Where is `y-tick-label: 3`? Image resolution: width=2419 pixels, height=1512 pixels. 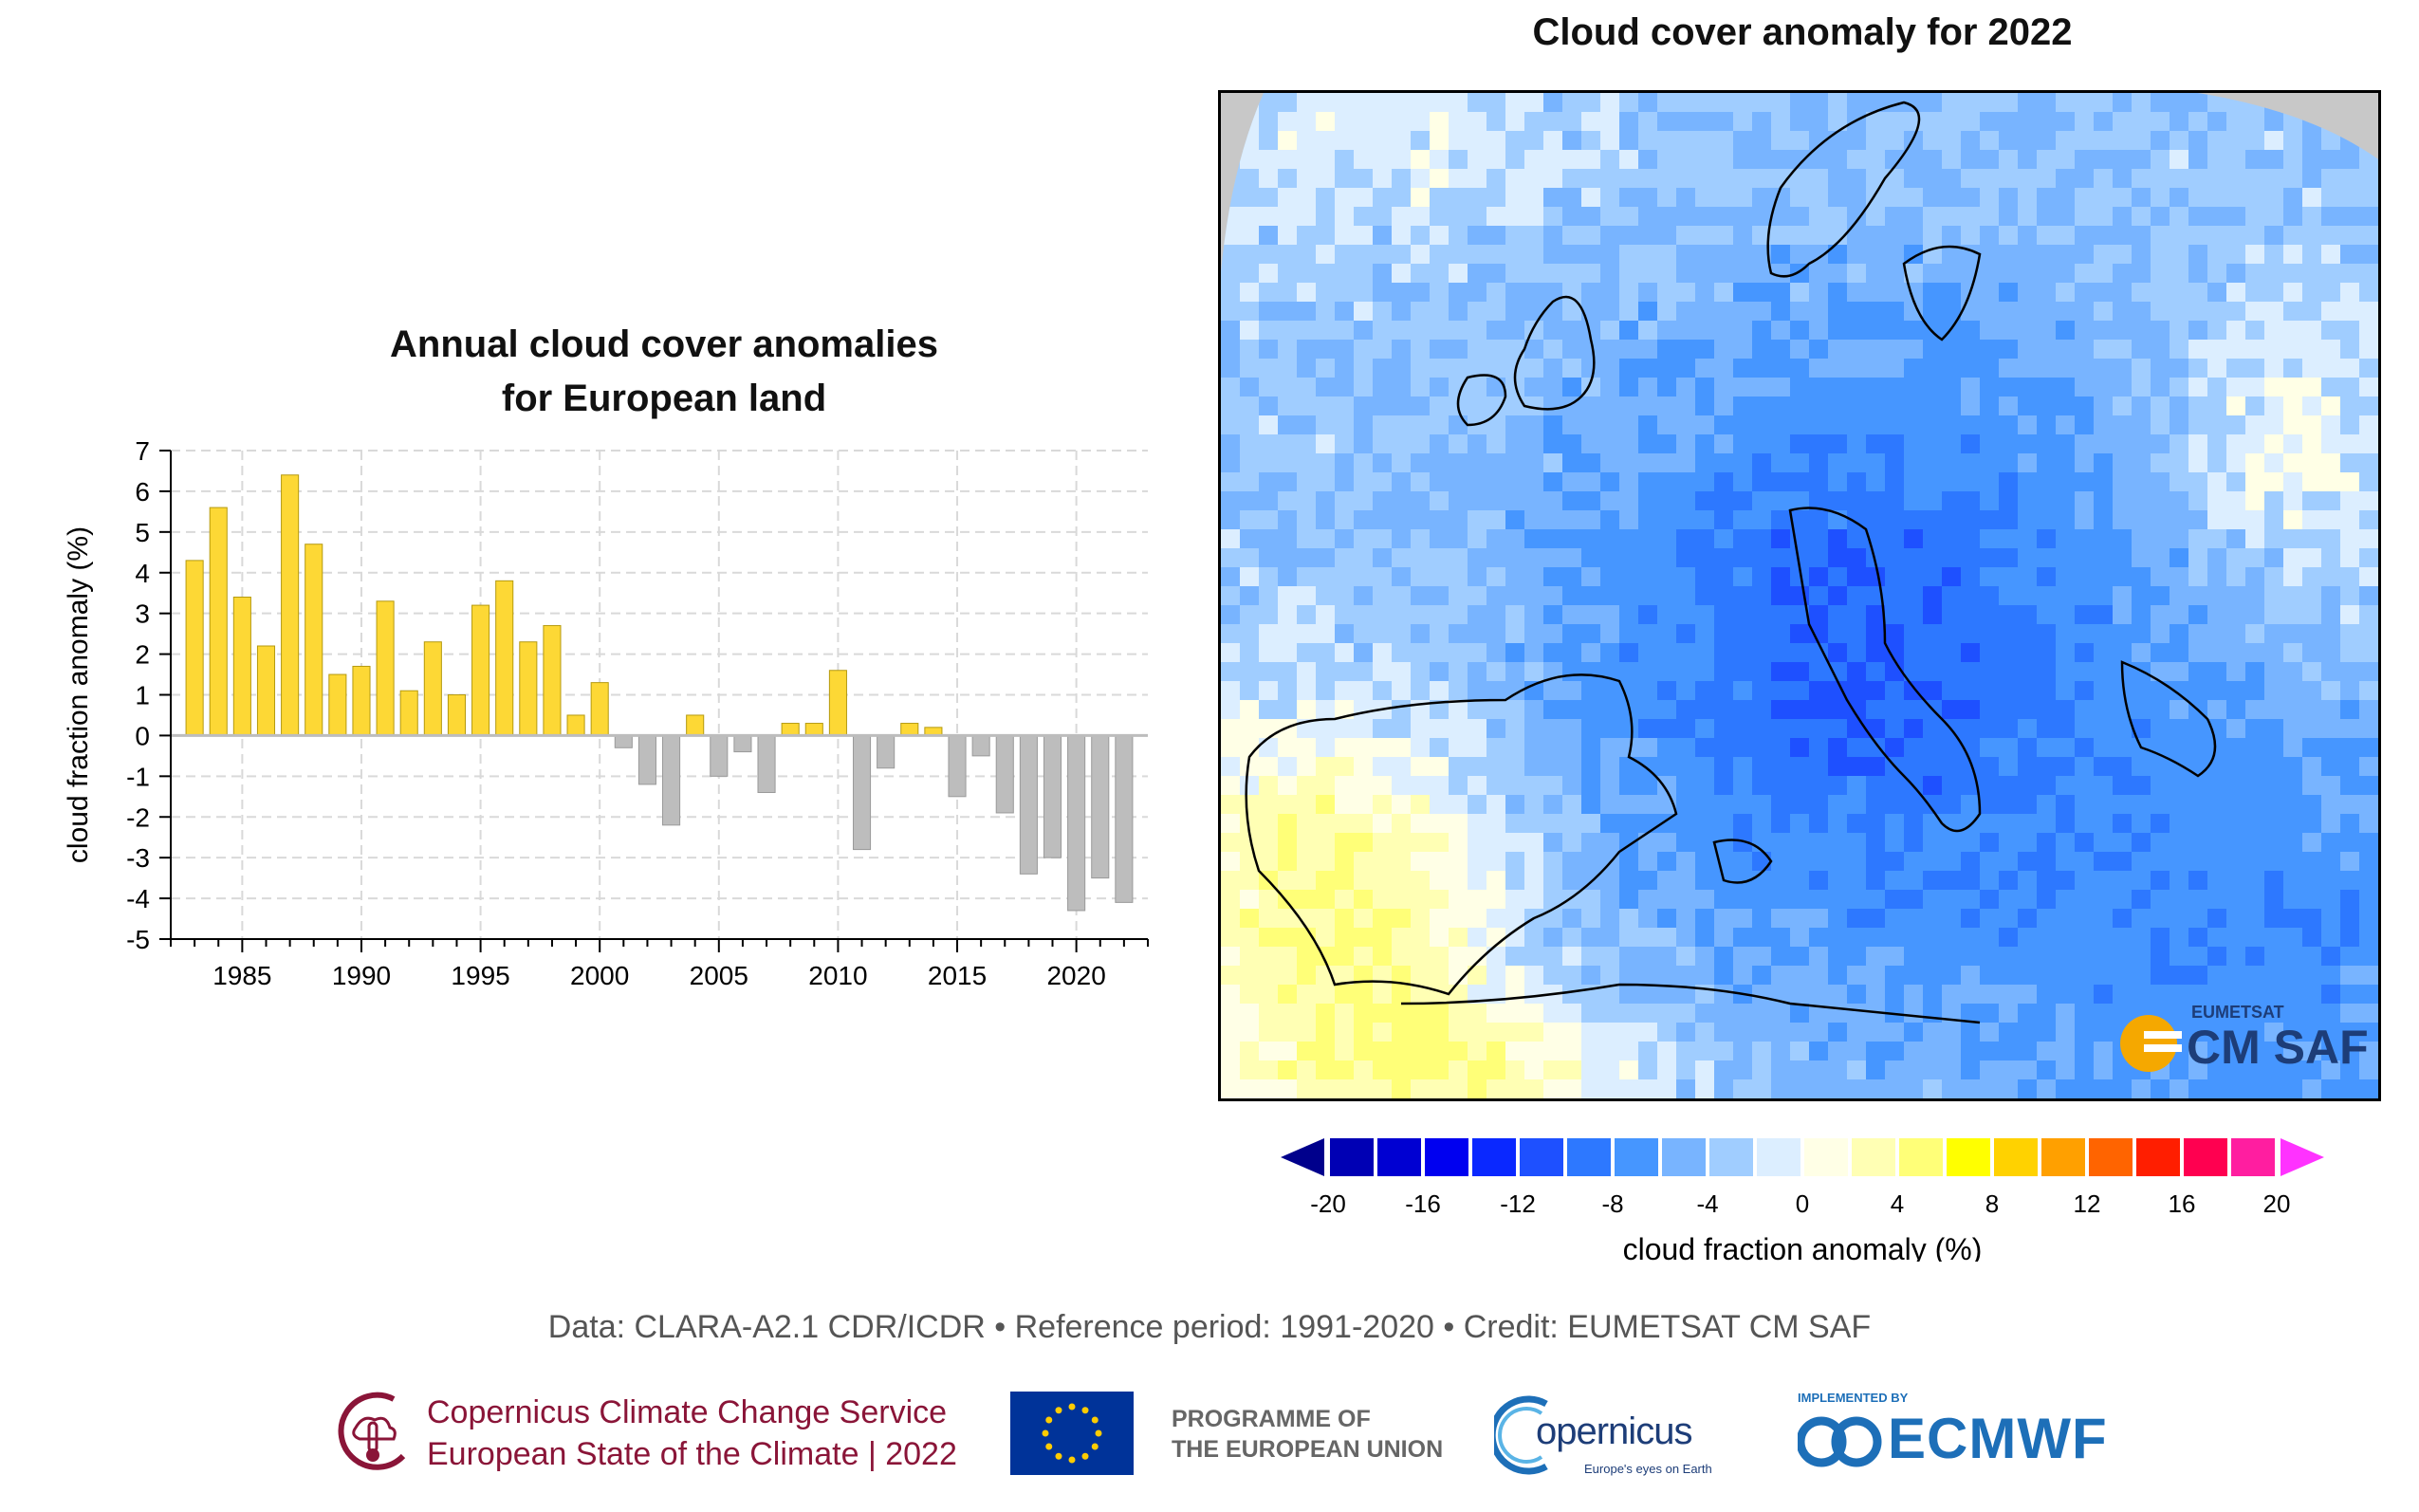 y-tick-label: 3 is located at coordinates (142, 614).